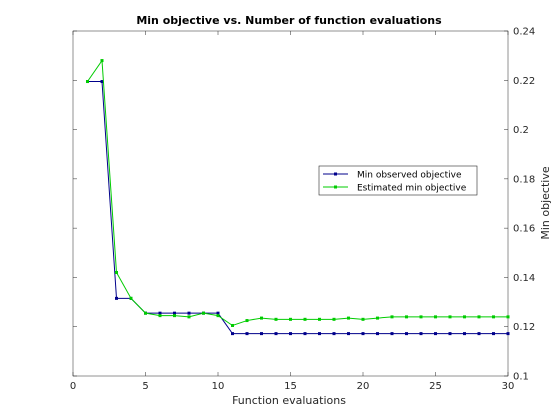  Describe the element at coordinates (409, 176) in the screenshot. I see `legend-label-min-observed: Min observed objective` at that location.